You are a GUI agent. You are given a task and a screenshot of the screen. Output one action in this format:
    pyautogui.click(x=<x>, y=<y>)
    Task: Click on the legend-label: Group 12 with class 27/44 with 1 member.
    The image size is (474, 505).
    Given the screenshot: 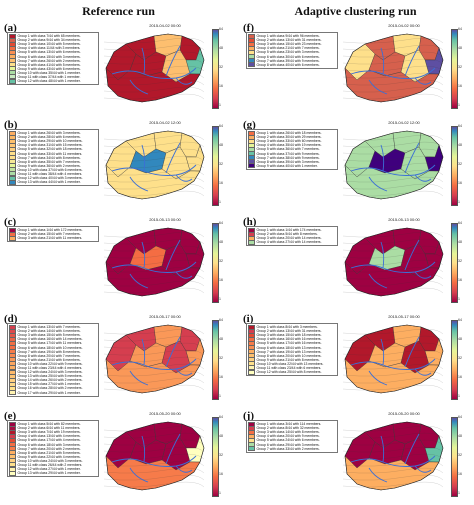 What is the action you would take?
    pyautogui.click(x=49, y=469)
    